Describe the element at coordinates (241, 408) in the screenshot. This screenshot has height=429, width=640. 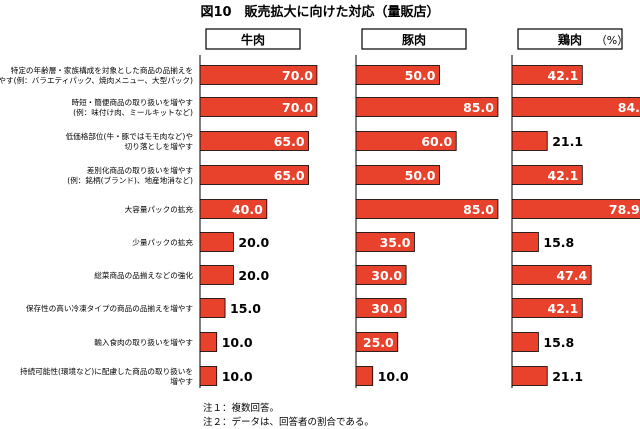
I see `note-1: 注１：複数回答。` at that location.